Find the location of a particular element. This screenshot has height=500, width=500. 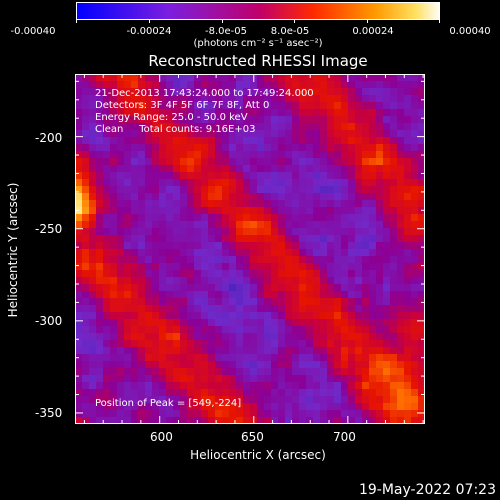

x-tick-label: 600 is located at coordinates (161, 437).